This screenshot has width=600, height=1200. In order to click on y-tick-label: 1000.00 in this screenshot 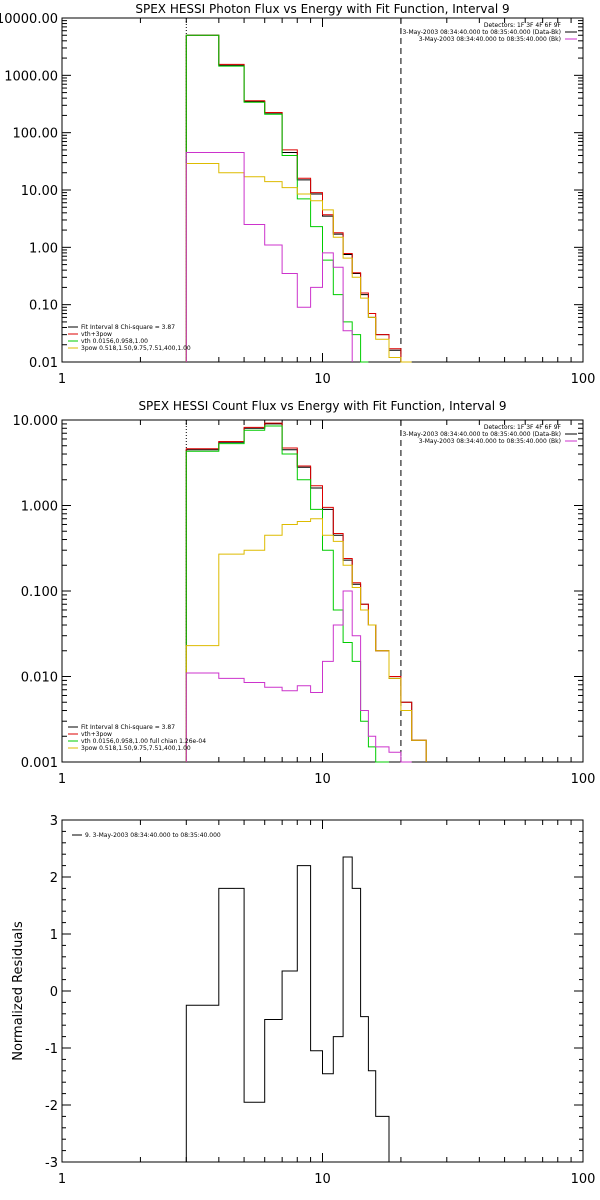, I will do `click(31, 76)`.